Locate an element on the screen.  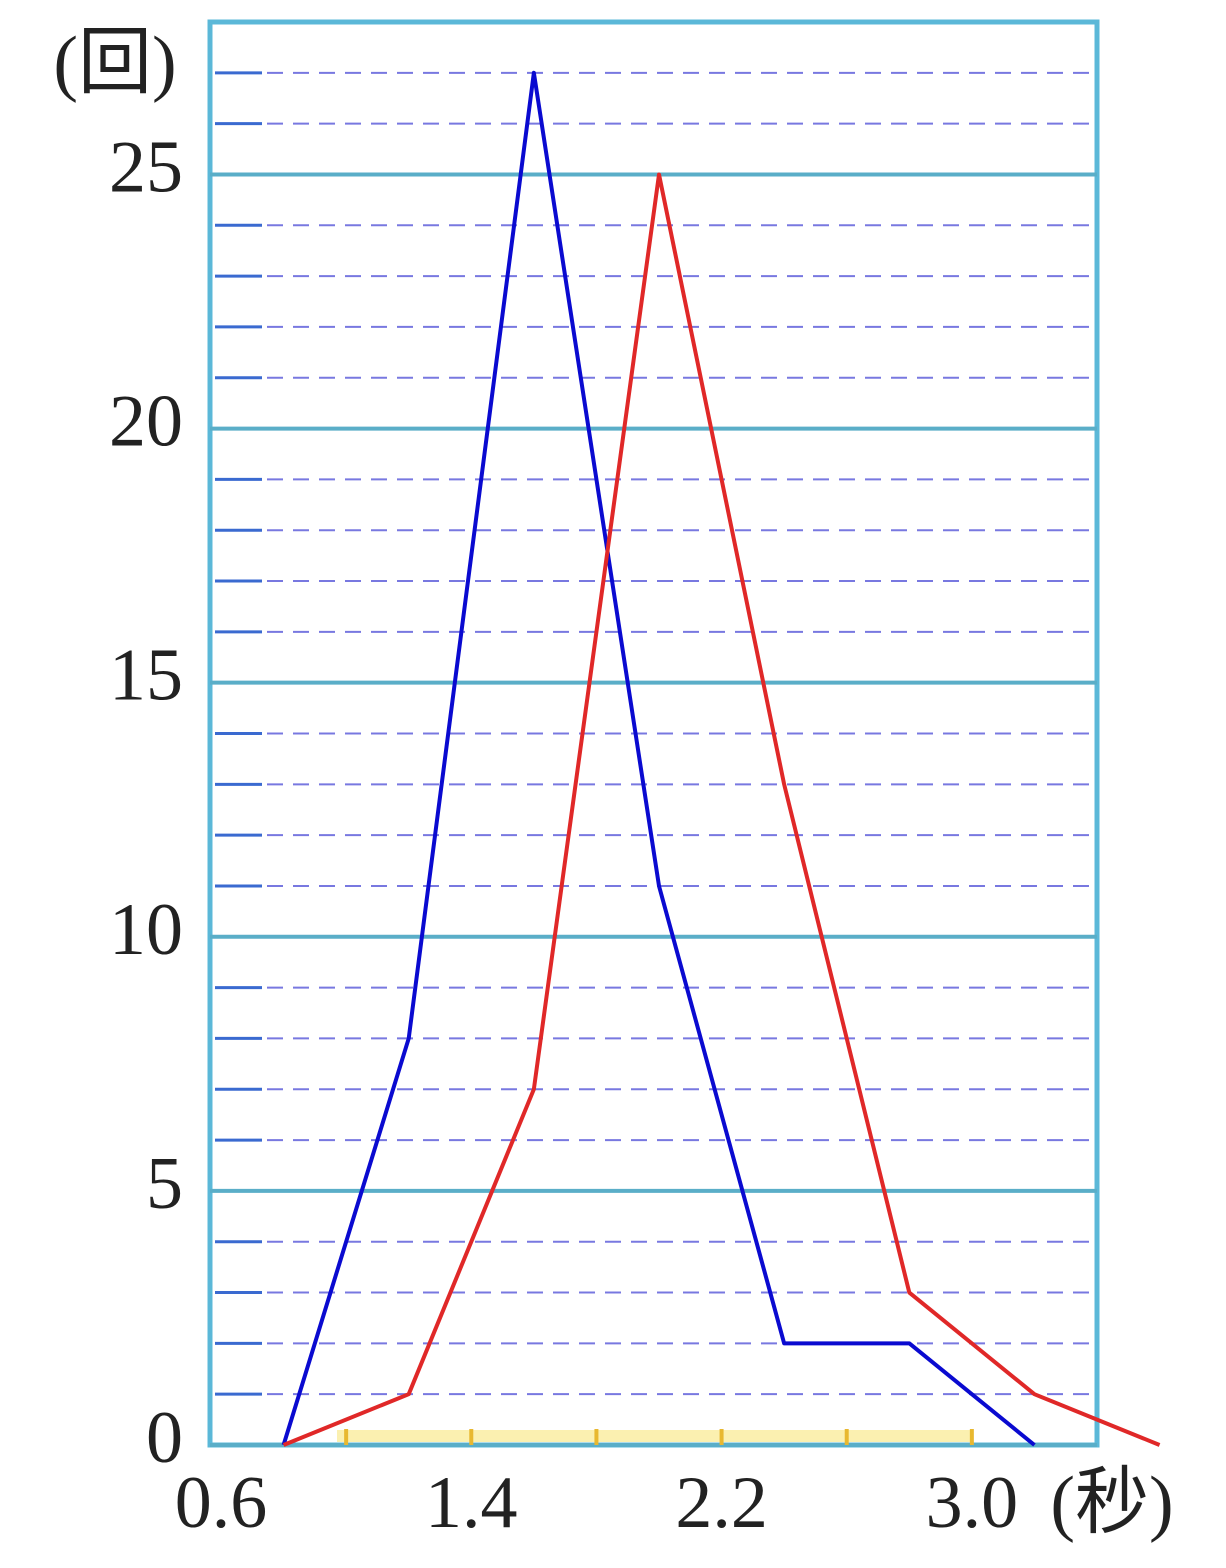
y-tick-label: 15 is located at coordinates (146, 676).